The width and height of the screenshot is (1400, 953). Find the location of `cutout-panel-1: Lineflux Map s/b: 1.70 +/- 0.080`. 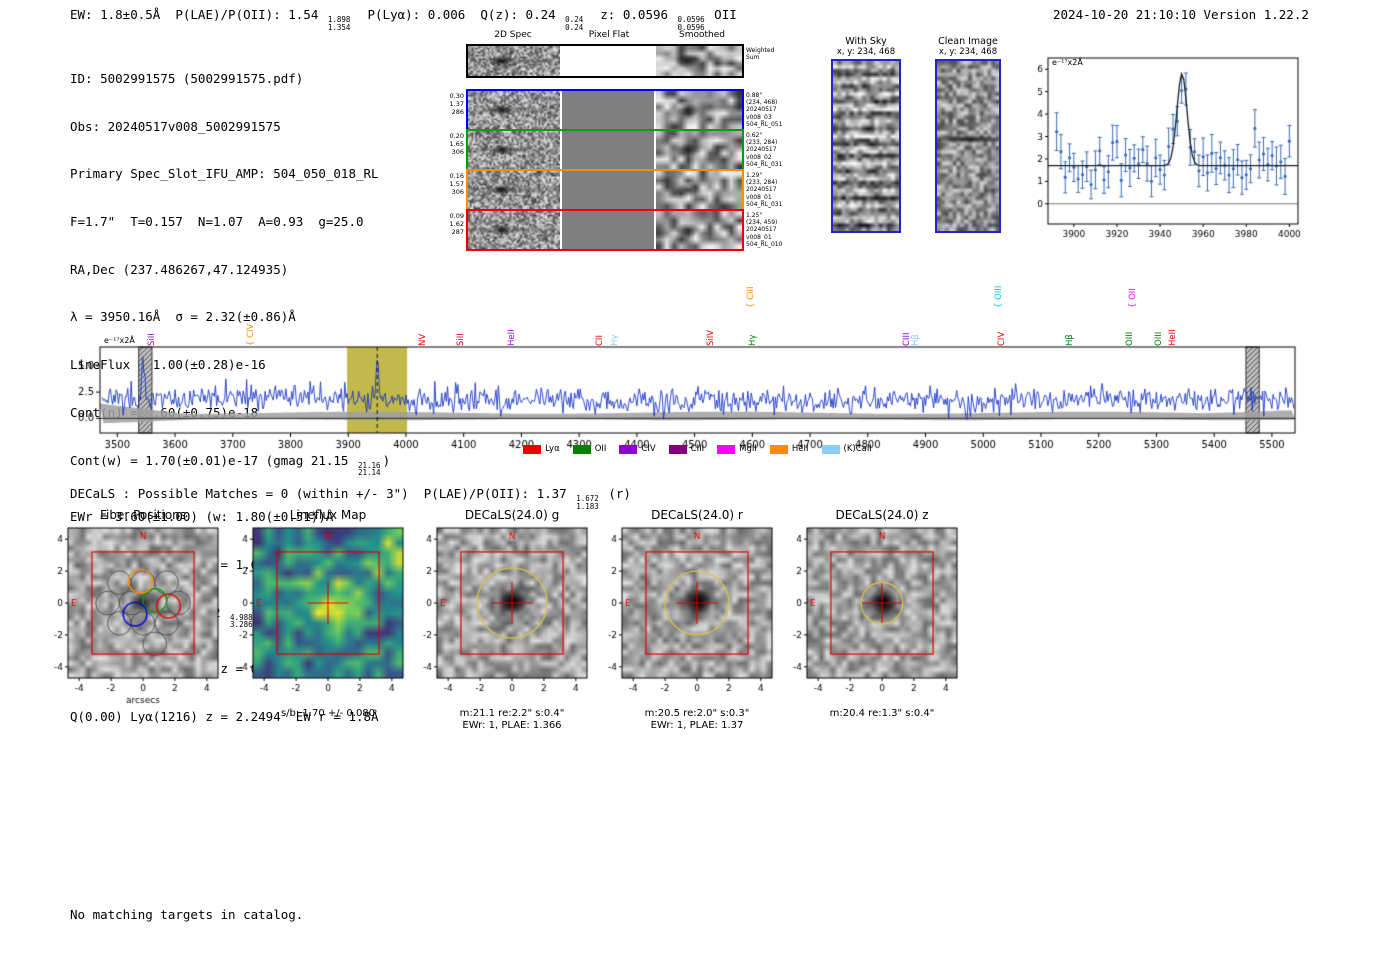

cutout-panel-1: Lineflux Map s/b: 1.70 +/- 0.080 is located at coordinates (316, 614).